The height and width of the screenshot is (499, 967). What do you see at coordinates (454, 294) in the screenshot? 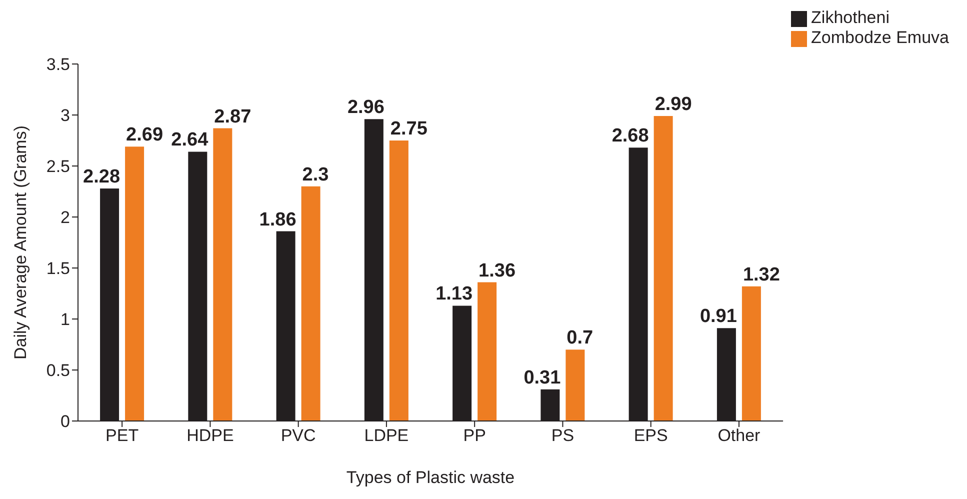
I see `data-label: 1.13` at bounding box center [454, 294].